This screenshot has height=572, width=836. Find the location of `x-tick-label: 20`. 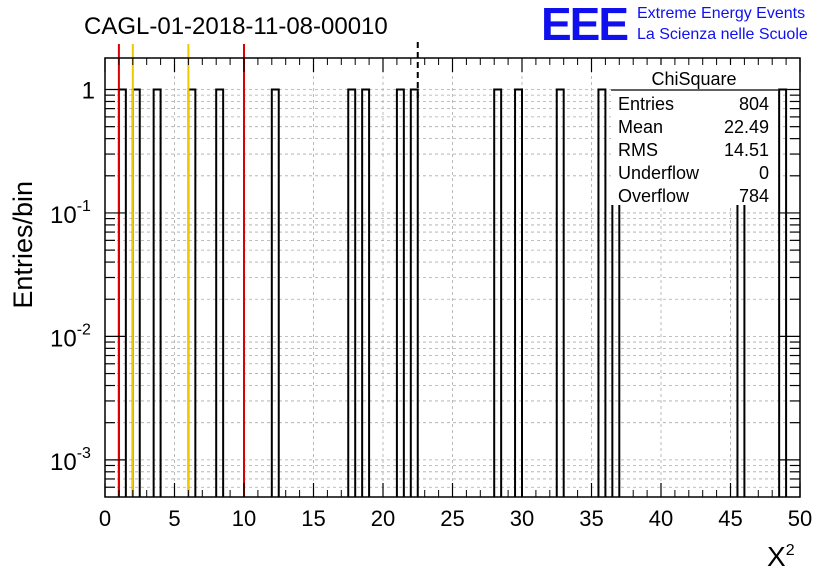

x-tick-label: 20 is located at coordinates (383, 518).